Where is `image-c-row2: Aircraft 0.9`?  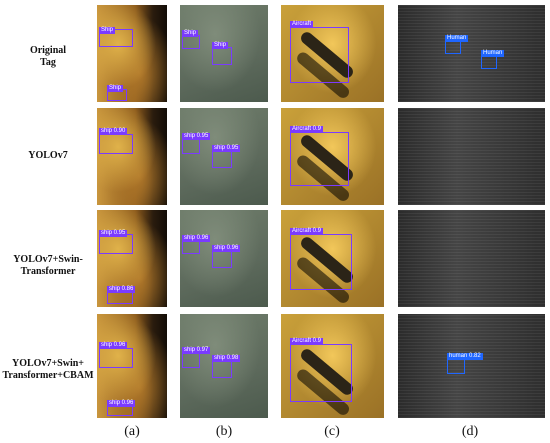 image-c-row2: Aircraft 0.9 is located at coordinates (332, 156).